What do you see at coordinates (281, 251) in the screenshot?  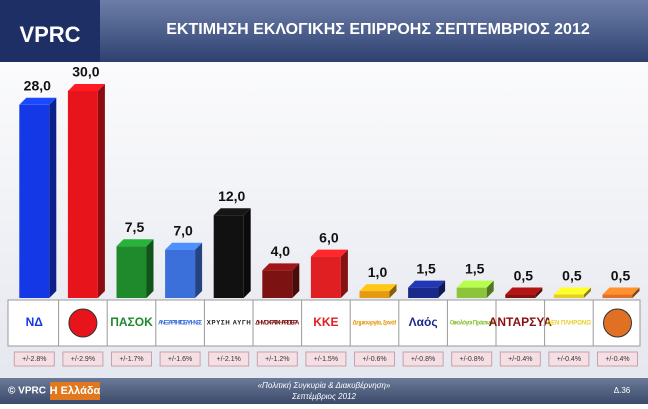 I see `value-label: 4,0` at bounding box center [281, 251].